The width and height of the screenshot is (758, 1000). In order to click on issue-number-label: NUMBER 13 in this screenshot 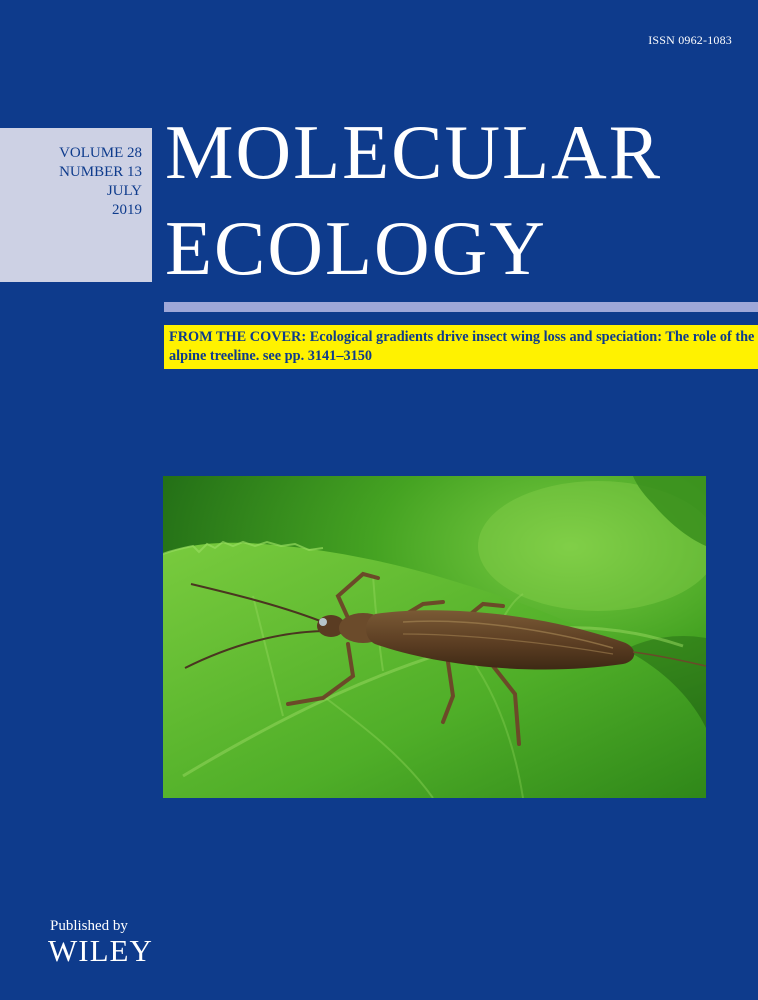, I will do `click(100, 172)`.